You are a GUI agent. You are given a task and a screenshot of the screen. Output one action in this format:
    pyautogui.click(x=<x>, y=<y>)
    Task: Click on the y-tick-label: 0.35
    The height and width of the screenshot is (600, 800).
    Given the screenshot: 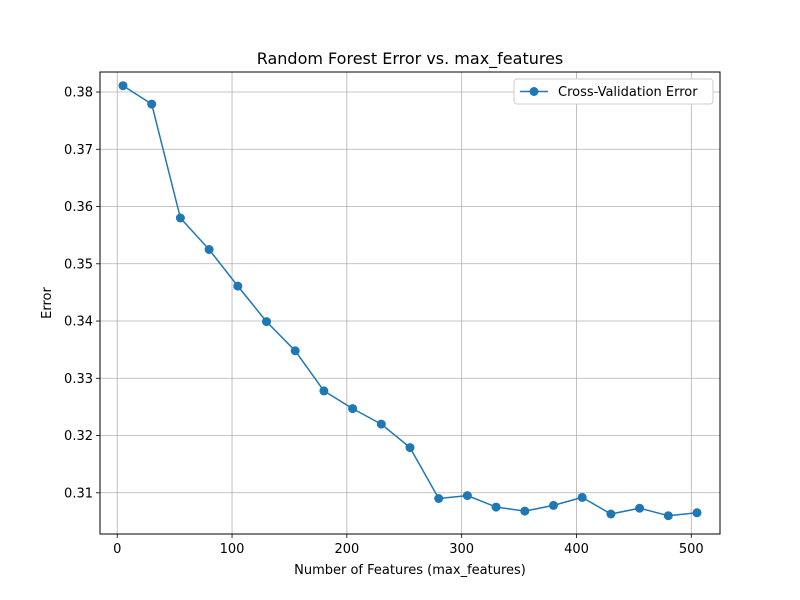 What is the action you would take?
    pyautogui.click(x=78, y=264)
    